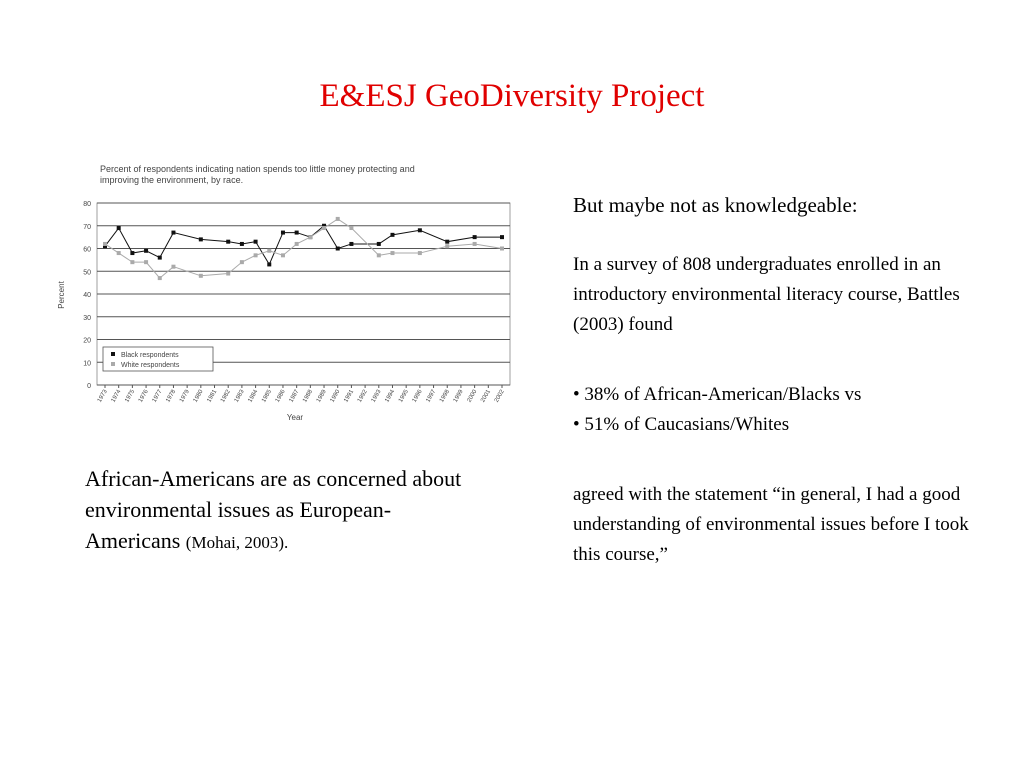  I want to click on x-tick-label: 1977, so click(158, 395).